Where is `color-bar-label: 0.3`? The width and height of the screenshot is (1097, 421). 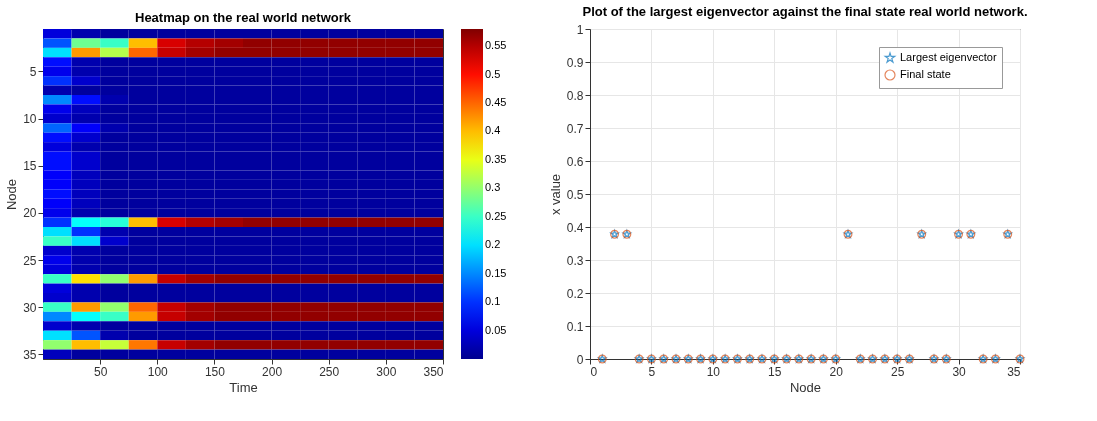
color-bar-label: 0.3 is located at coordinates (493, 187).